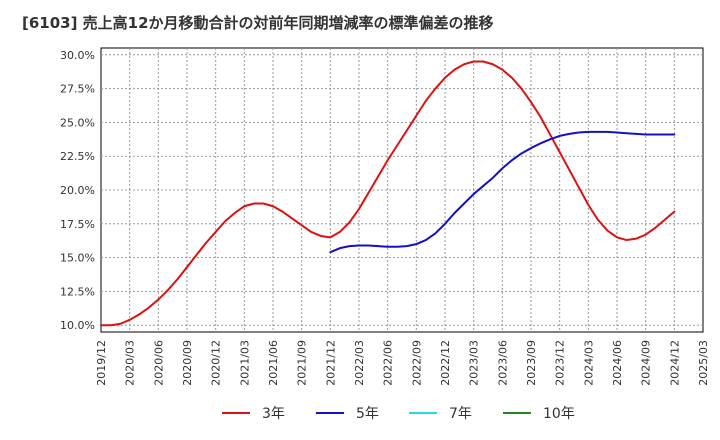 This screenshot has height=440, width=720. I want to click on x-tick-label: 2025/03, so click(703, 363).